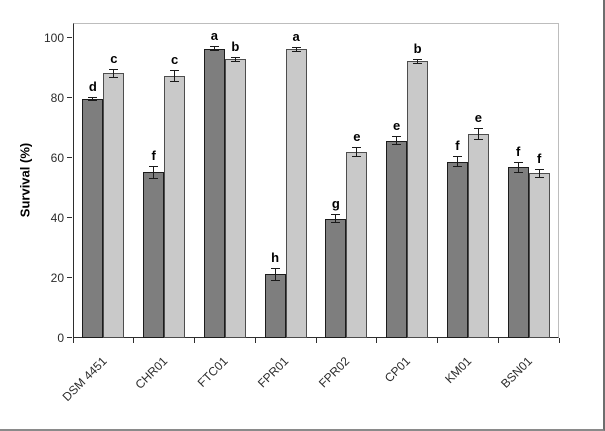 This screenshot has width=605, height=431. What do you see at coordinates (151, 373) in the screenshot?
I see `x-category-label: CHR01` at bounding box center [151, 373].